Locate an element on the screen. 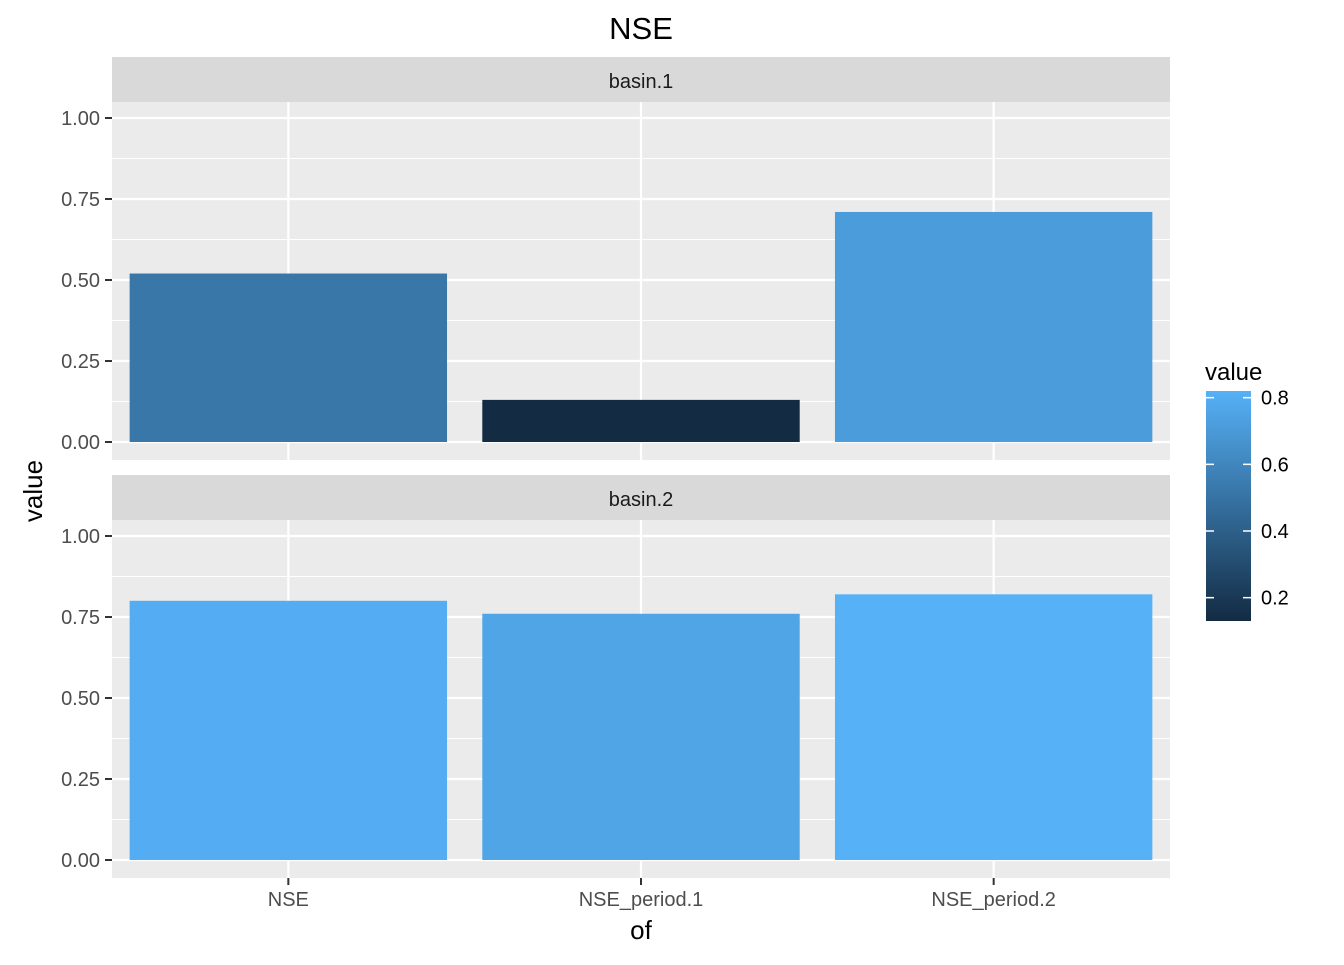  chart-title: NSE is located at coordinates (641, 28).